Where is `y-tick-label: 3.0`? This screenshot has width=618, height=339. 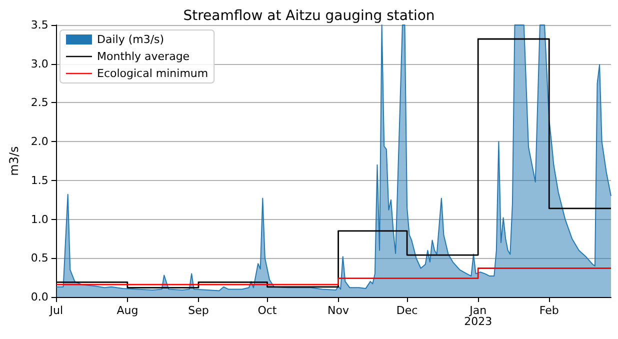
y-tick-label: 3.0 is located at coordinates (39, 63).